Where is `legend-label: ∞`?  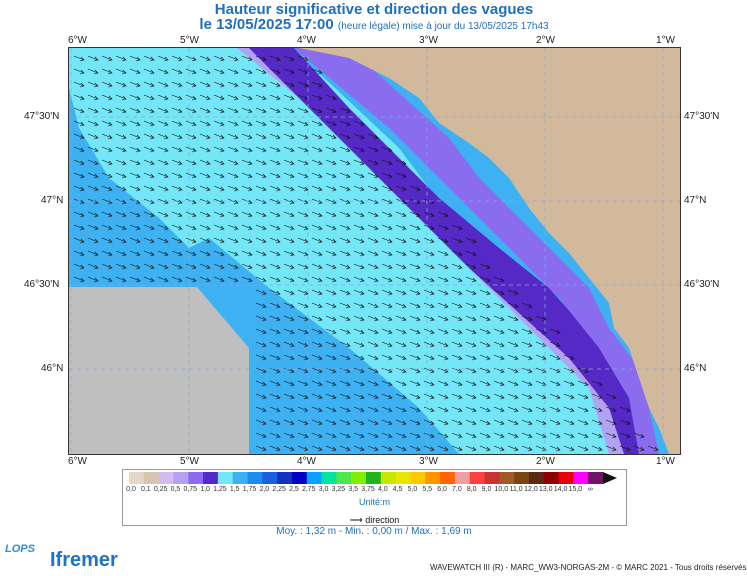
legend-label: ∞ is located at coordinates (590, 489).